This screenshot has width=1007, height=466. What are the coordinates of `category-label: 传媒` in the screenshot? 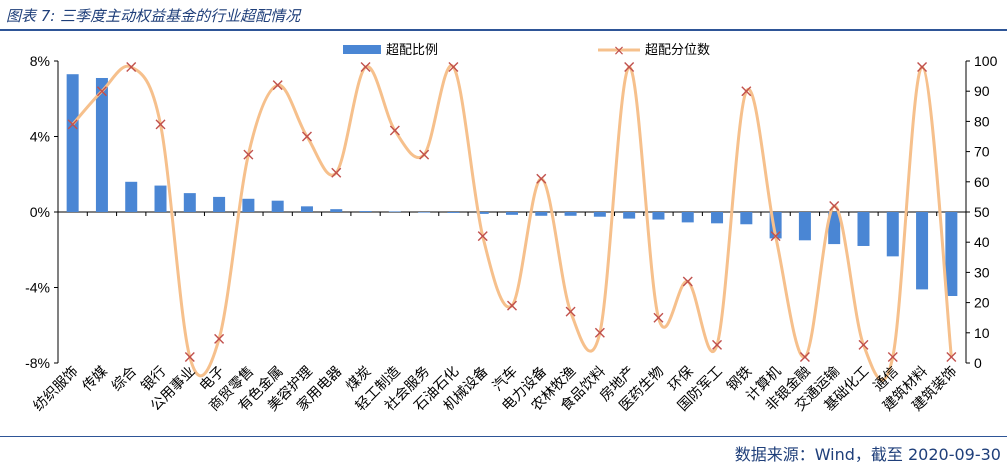 It's located at (95, 379).